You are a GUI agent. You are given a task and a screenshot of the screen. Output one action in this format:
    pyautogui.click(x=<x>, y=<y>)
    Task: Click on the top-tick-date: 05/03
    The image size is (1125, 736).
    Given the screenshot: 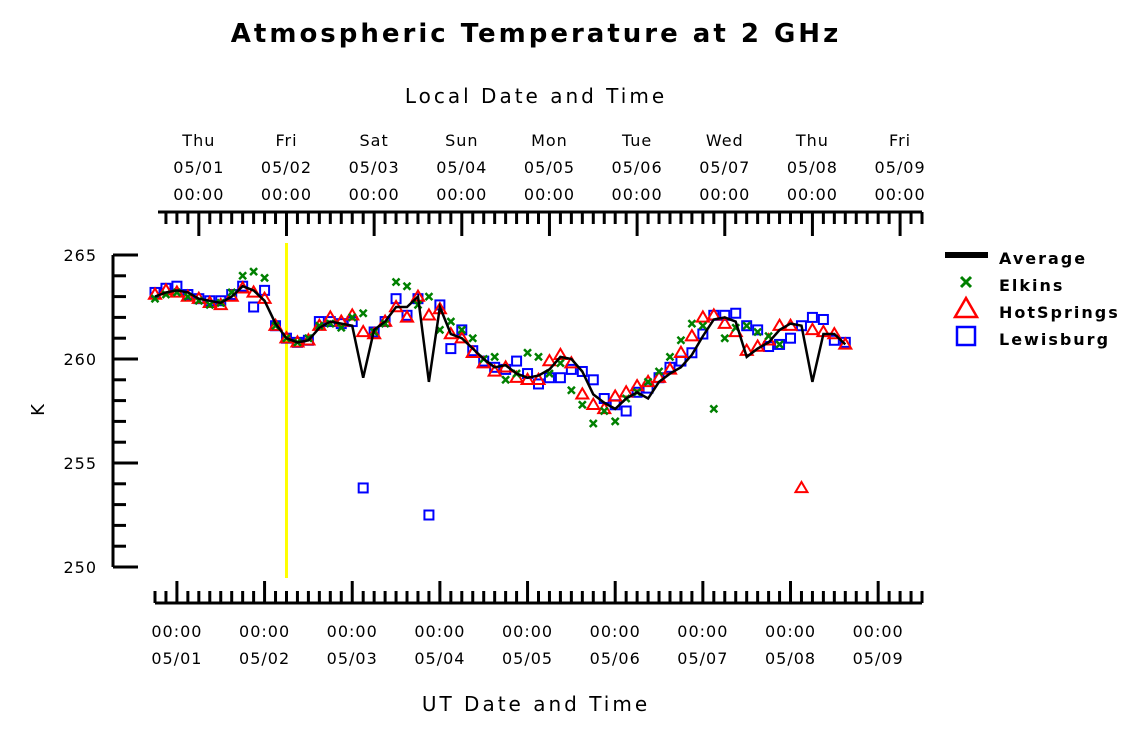 What is the action you would take?
    pyautogui.click(x=374, y=167)
    